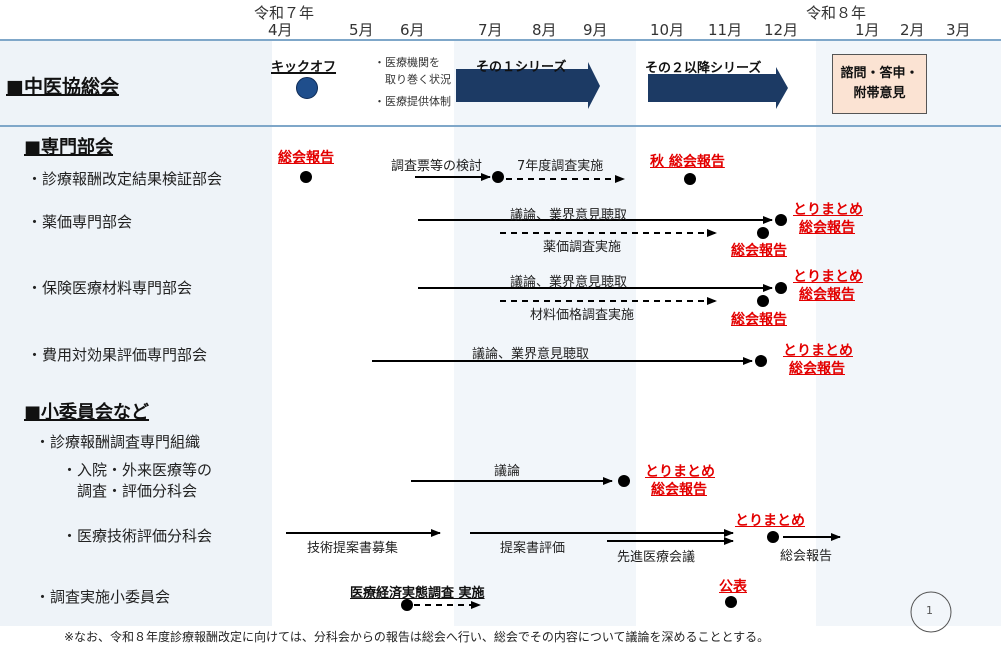 The width and height of the screenshot is (1001, 647). What do you see at coordinates (412, 71) in the screenshot?
I see `chuikyo-bullet-situation: ・医療機関を 取り巻く状況` at bounding box center [412, 71].